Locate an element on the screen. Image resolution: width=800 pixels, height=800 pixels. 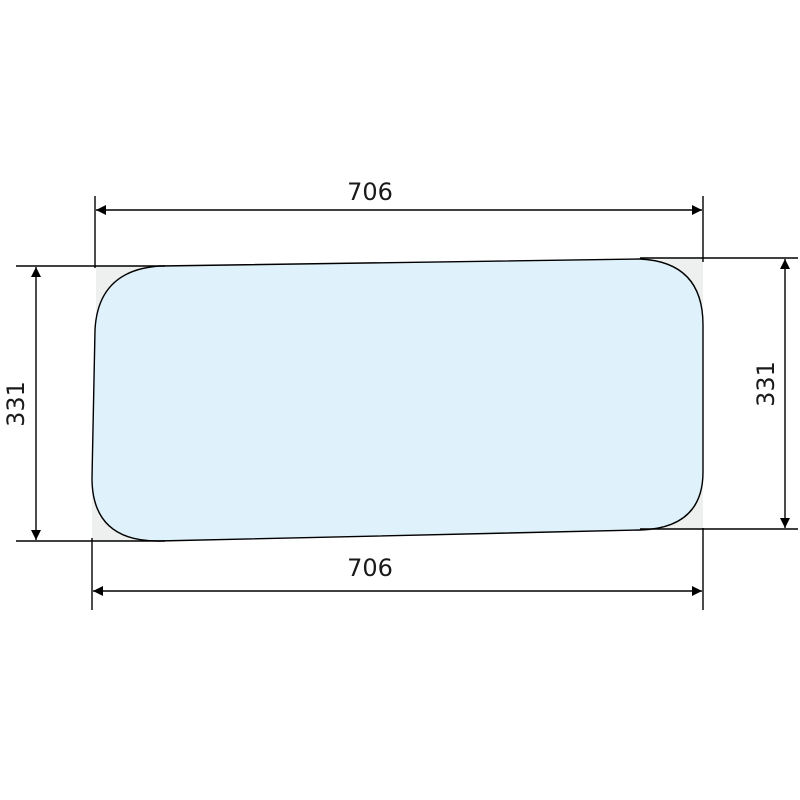
corner-top-right is located at coordinates (671, 289).